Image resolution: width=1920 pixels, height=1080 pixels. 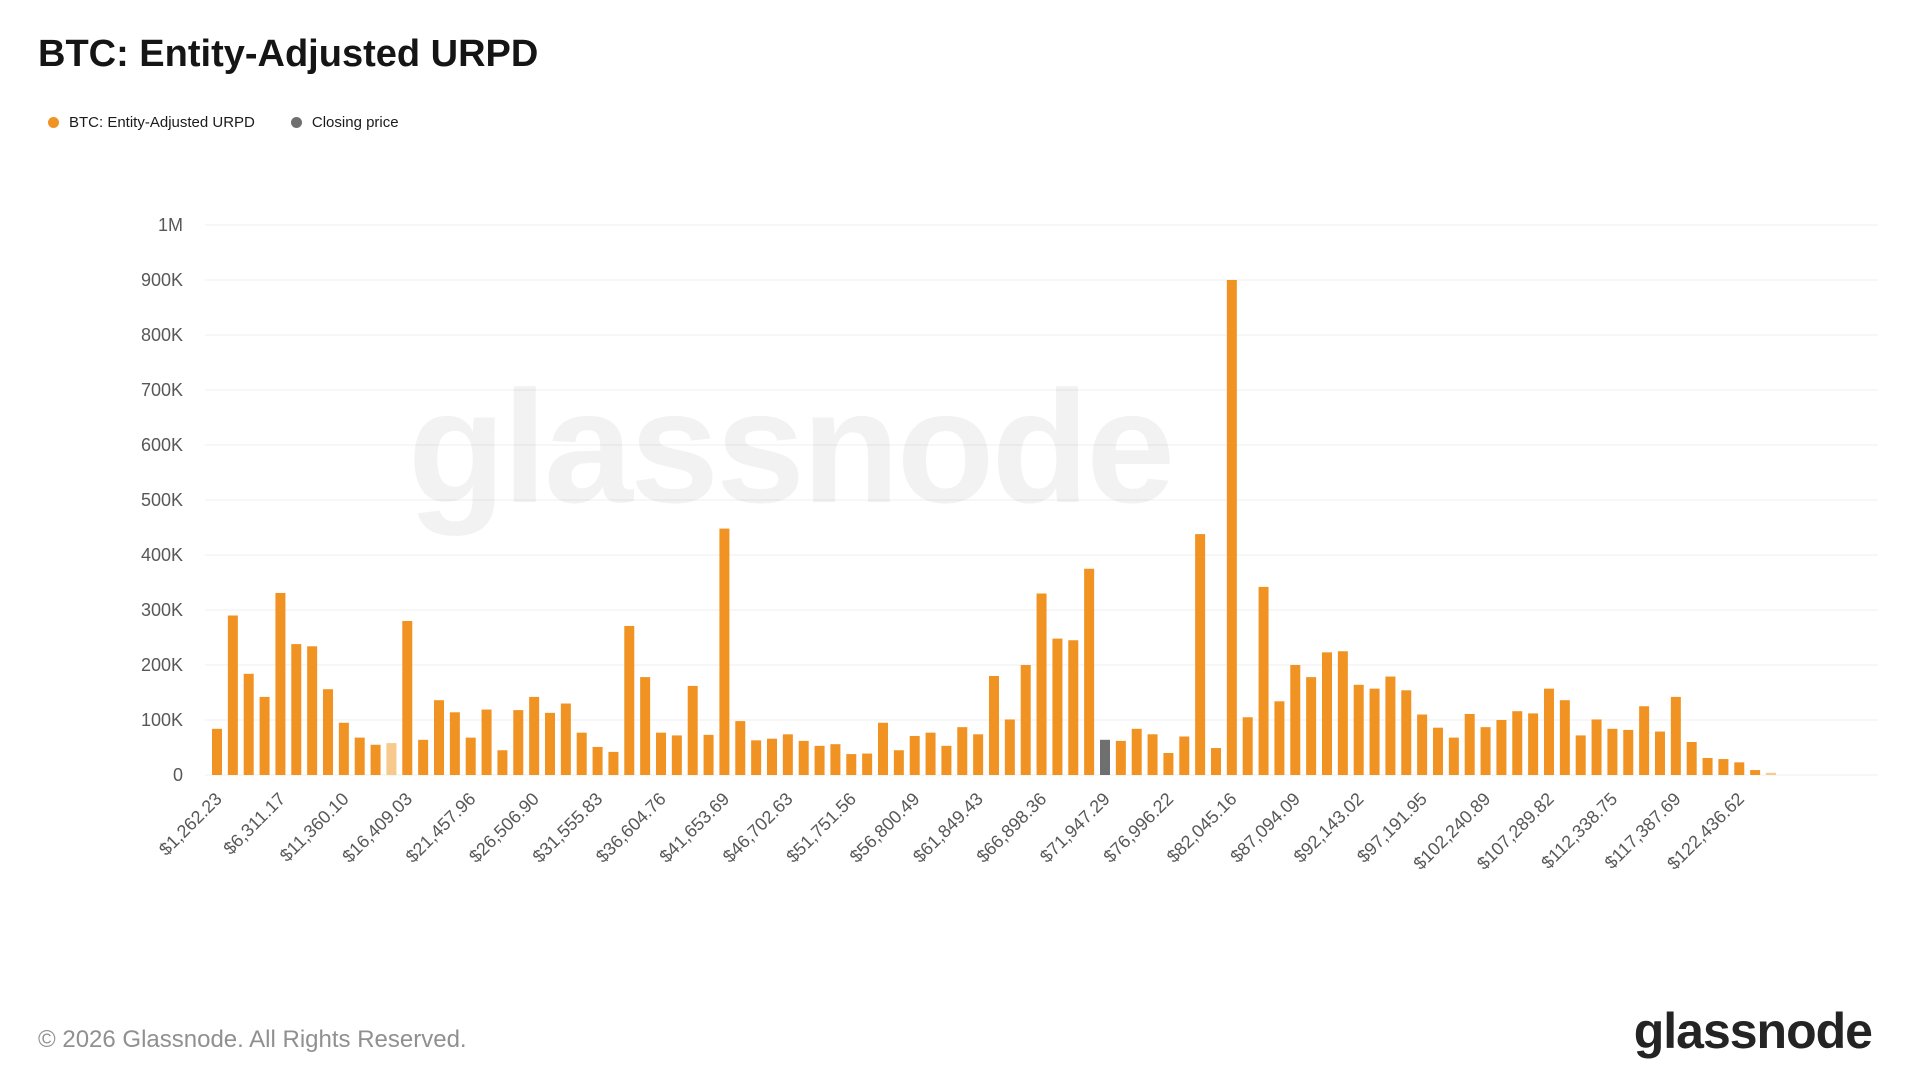 What do you see at coordinates (1104, 757) in the screenshot?
I see `closing-price-bar` at bounding box center [1104, 757].